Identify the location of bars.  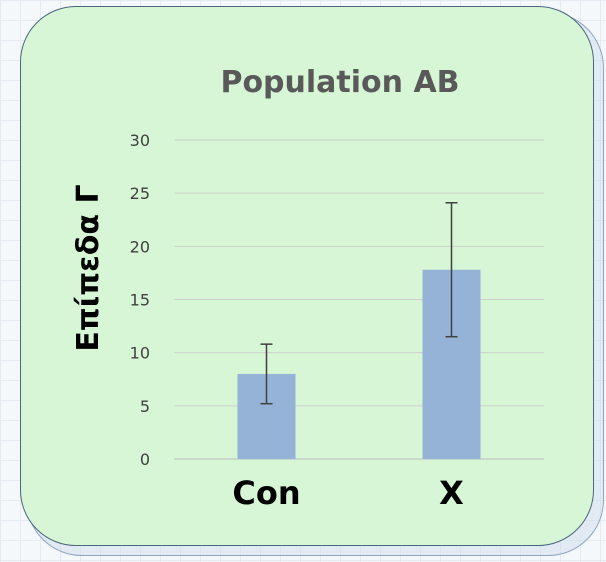
(359, 364).